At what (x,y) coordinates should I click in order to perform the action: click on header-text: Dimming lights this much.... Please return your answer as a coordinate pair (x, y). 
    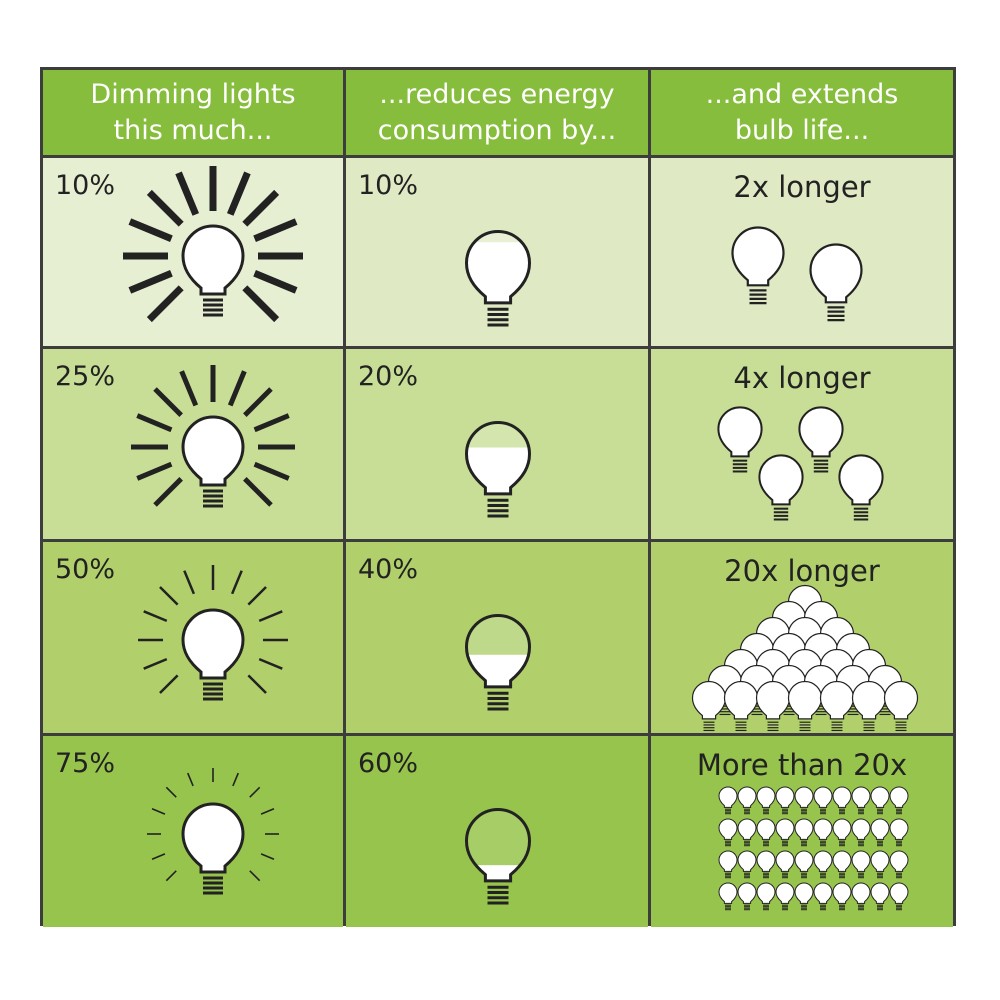
    Looking at the image, I should click on (193, 112).